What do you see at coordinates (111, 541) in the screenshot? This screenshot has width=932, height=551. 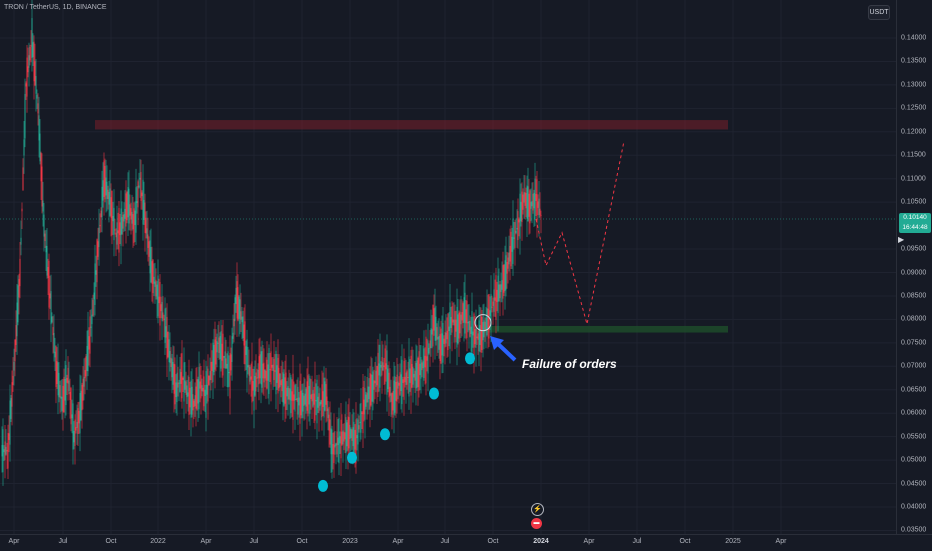 I see `time-tick: Oct` at bounding box center [111, 541].